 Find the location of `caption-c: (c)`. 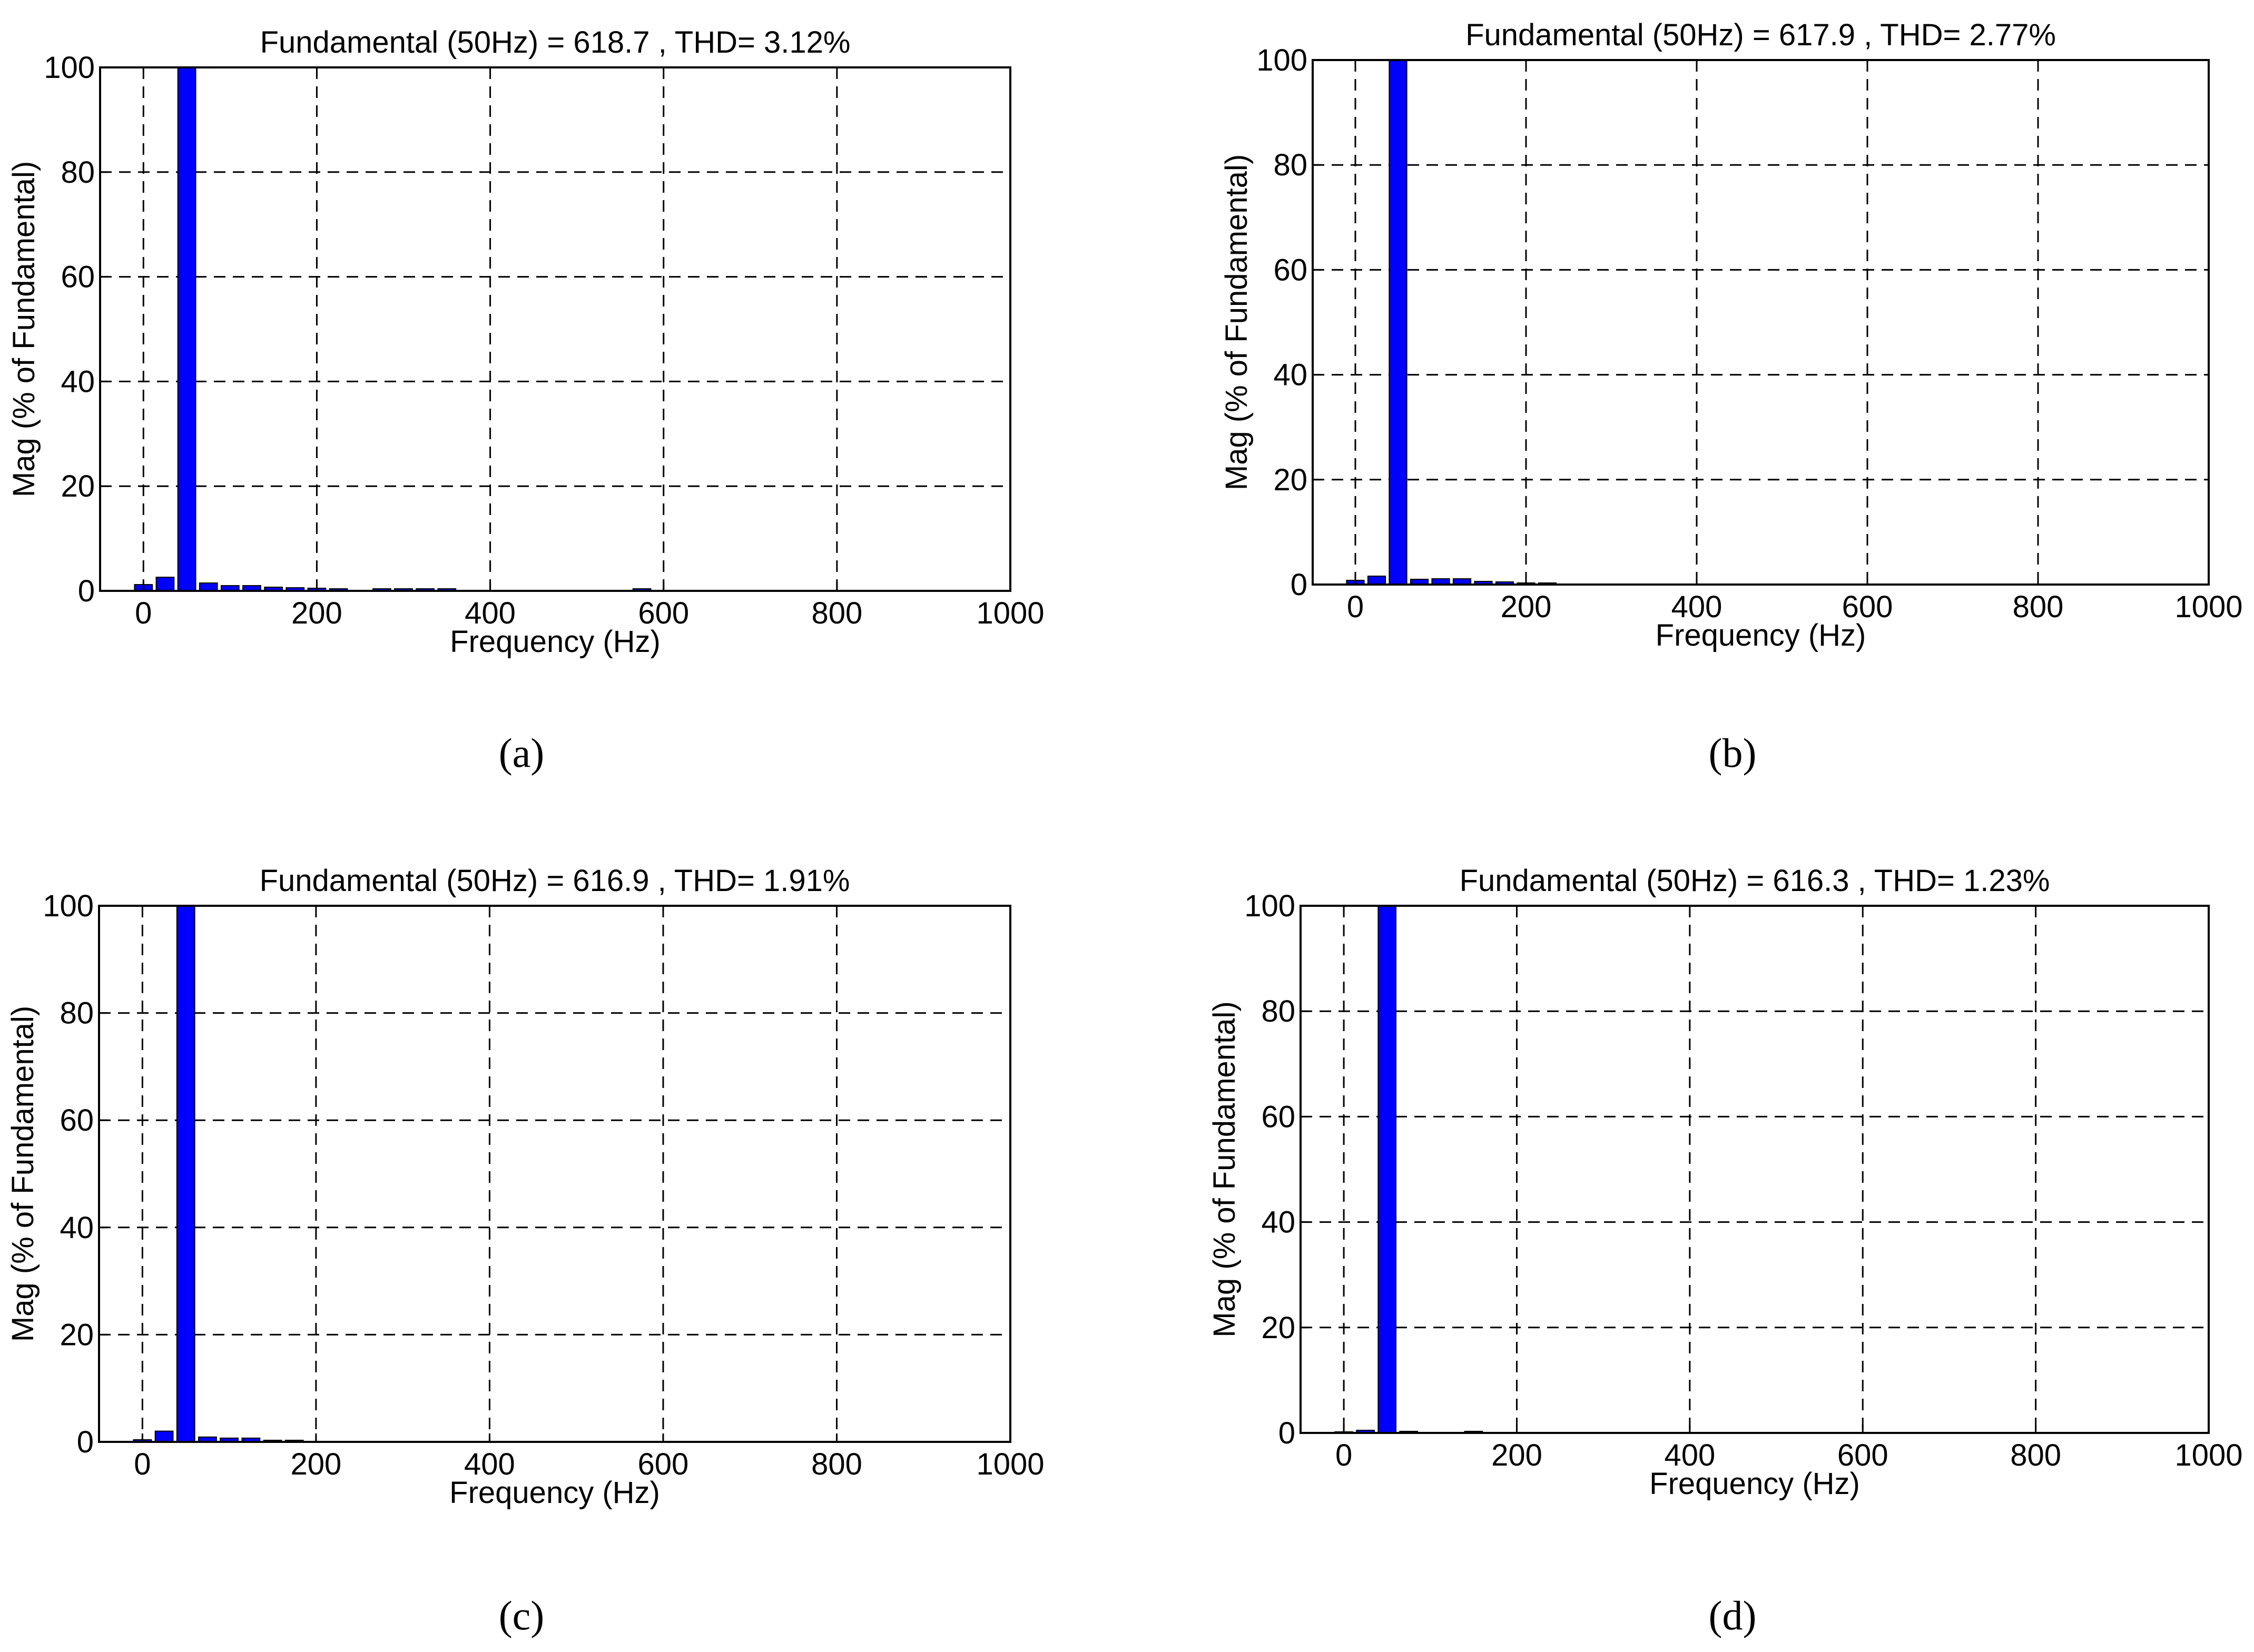

caption-c: (c) is located at coordinates (521, 1615).